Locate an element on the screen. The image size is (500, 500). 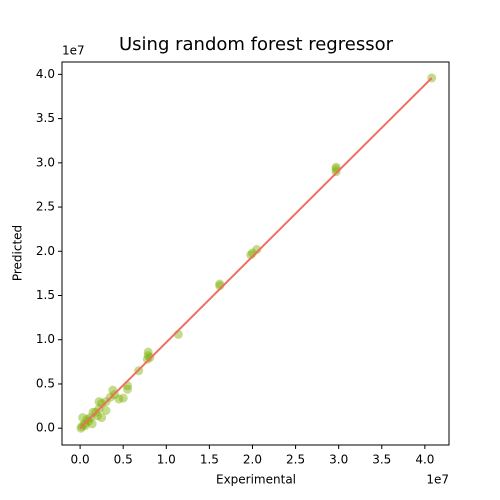
x-tick-label: 0.0 is located at coordinates (80, 460).